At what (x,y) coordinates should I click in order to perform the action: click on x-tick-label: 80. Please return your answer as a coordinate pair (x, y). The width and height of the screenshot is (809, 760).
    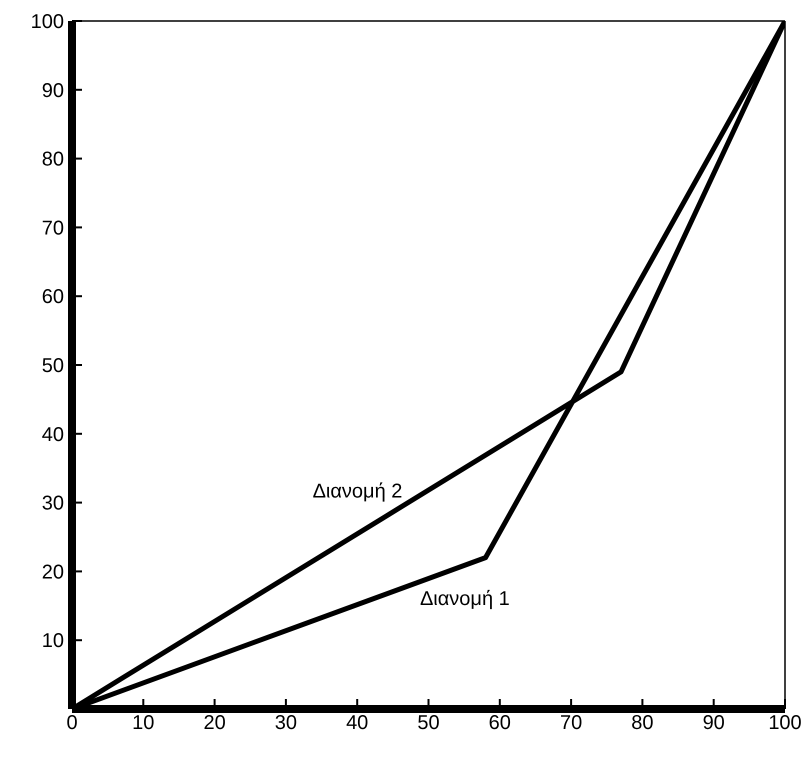
    Looking at the image, I should click on (642, 723).